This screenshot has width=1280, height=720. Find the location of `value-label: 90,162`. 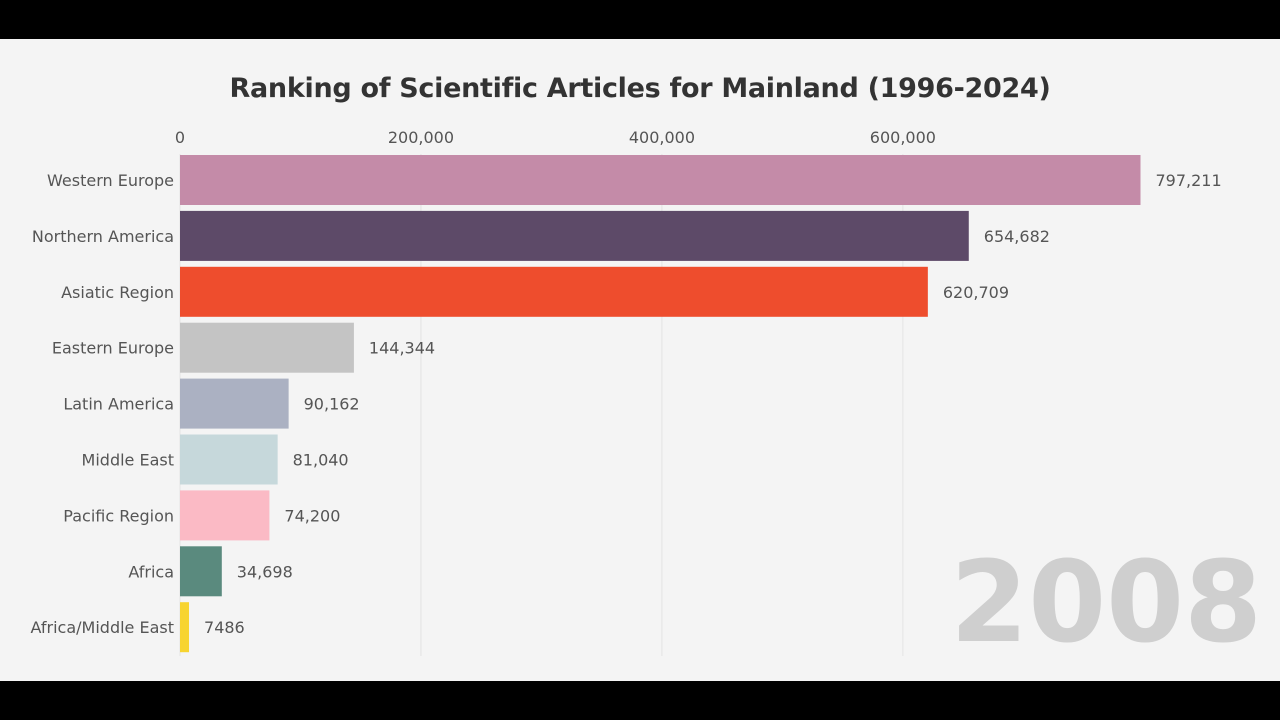

value-label: 90,162 is located at coordinates (332, 404).